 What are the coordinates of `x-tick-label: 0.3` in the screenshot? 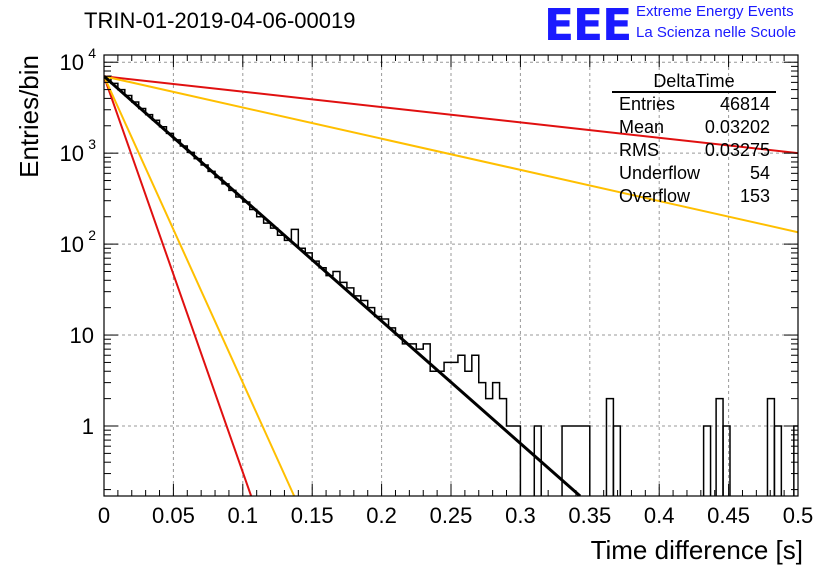 It's located at (520, 515).